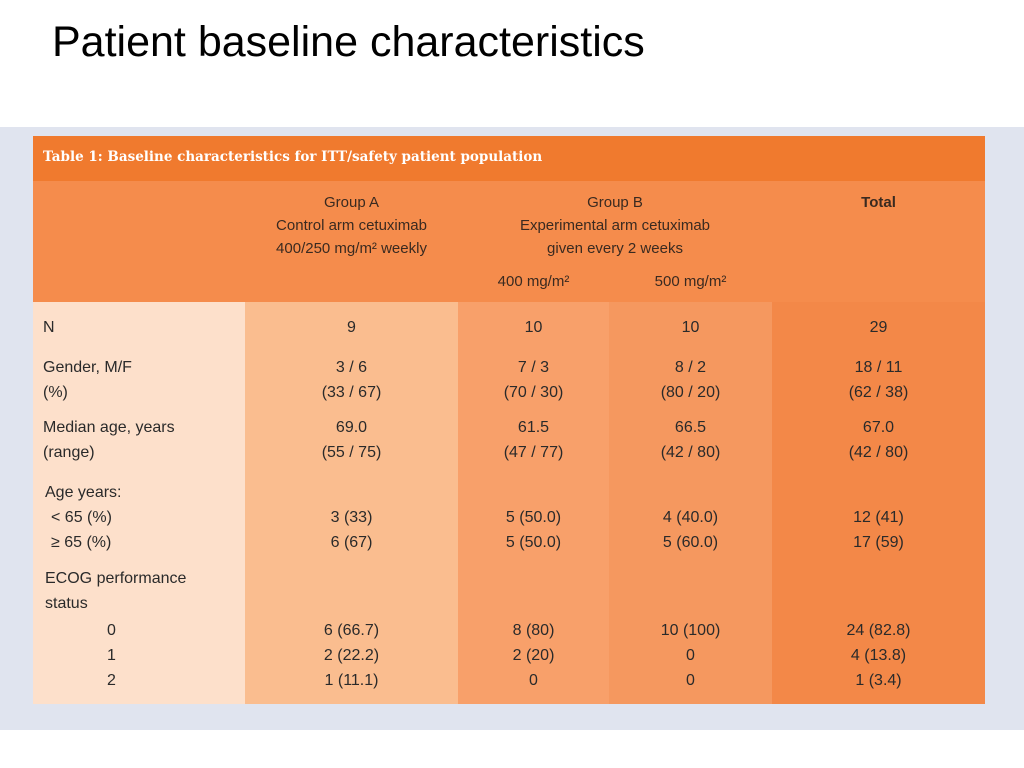 The image size is (1024, 768). I want to click on row-label-ecog: ECOG performance status, so click(116, 591).